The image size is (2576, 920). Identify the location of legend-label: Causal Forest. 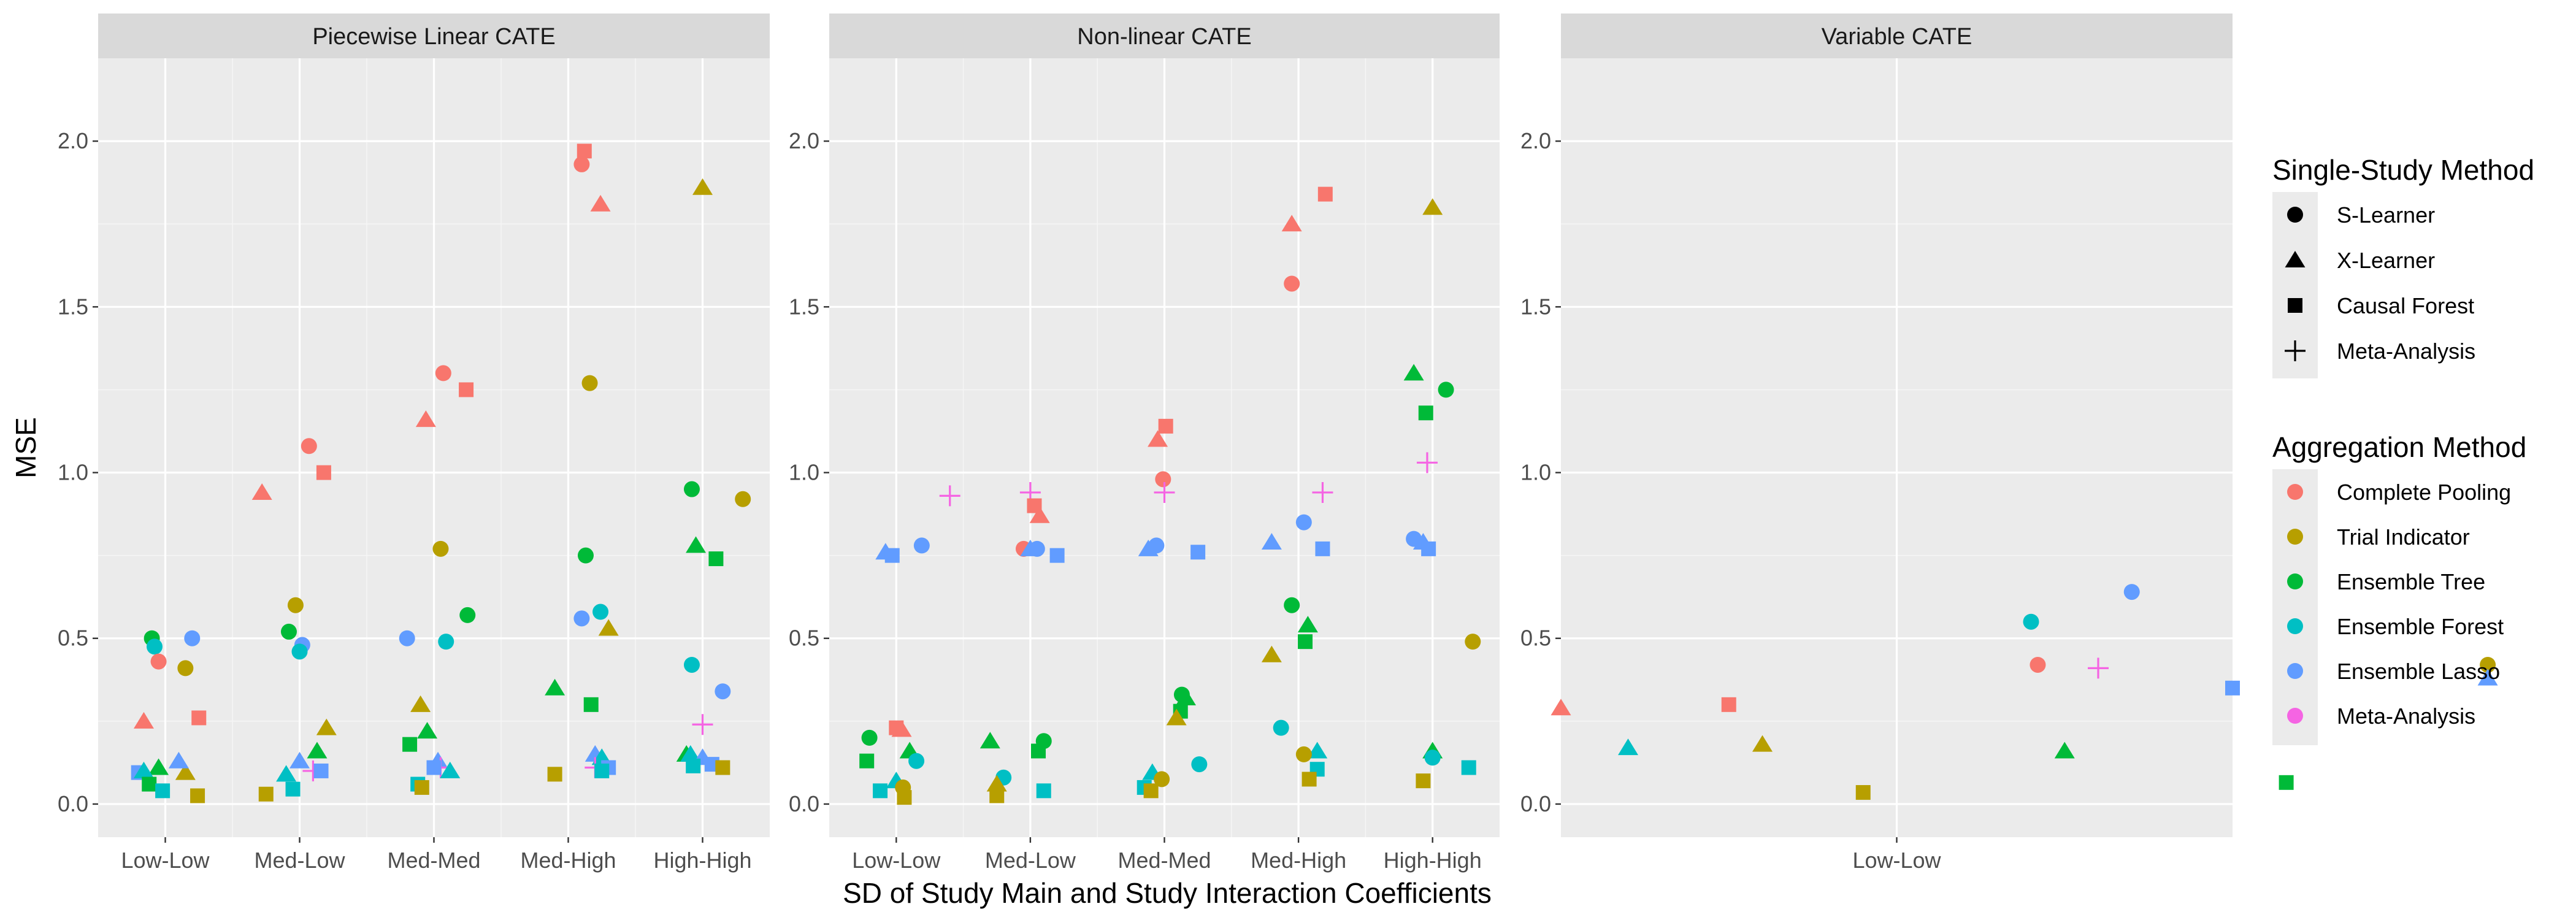
(2405, 305).